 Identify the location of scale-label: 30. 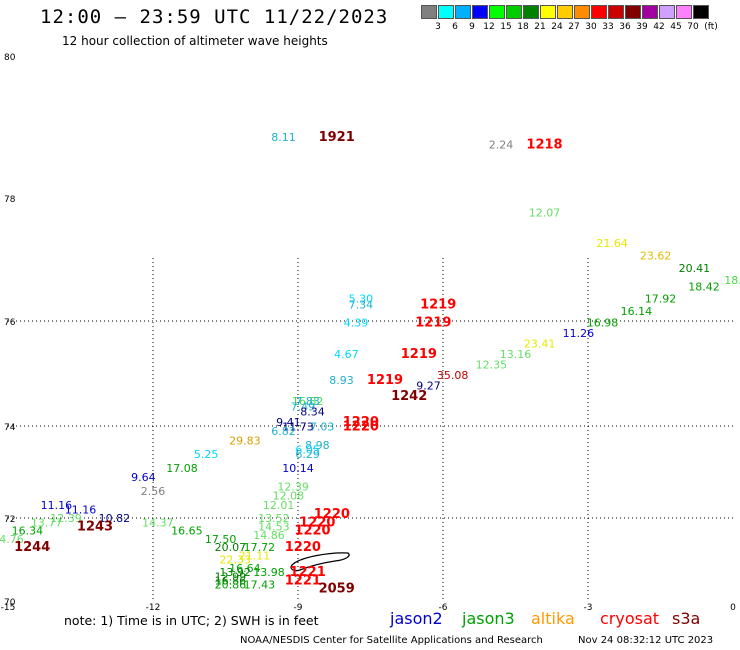
(591, 27).